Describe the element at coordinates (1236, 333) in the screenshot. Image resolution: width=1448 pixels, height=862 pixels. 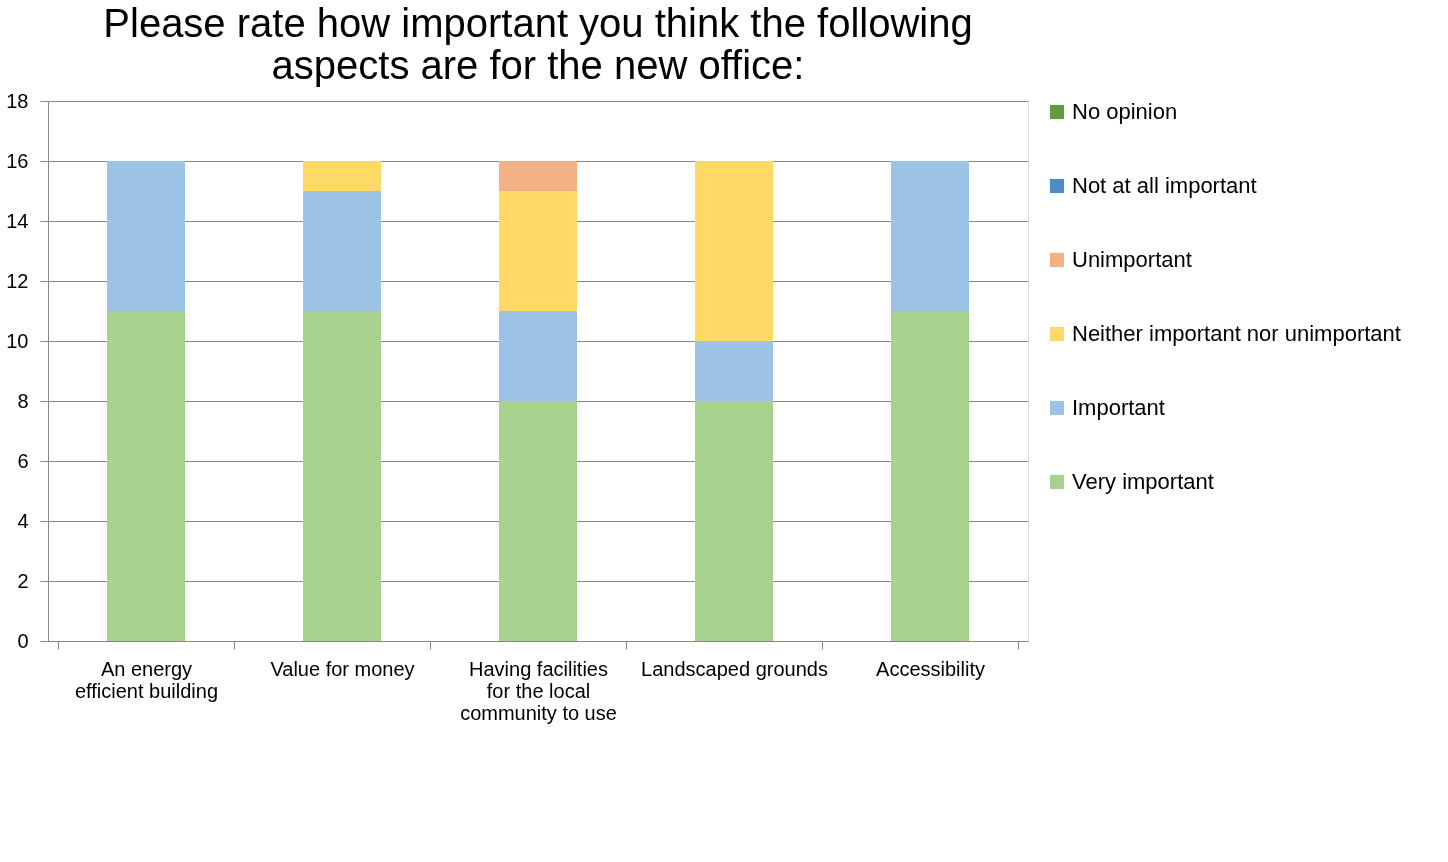
I see `legend-label: Neither important nor unimportant` at that location.